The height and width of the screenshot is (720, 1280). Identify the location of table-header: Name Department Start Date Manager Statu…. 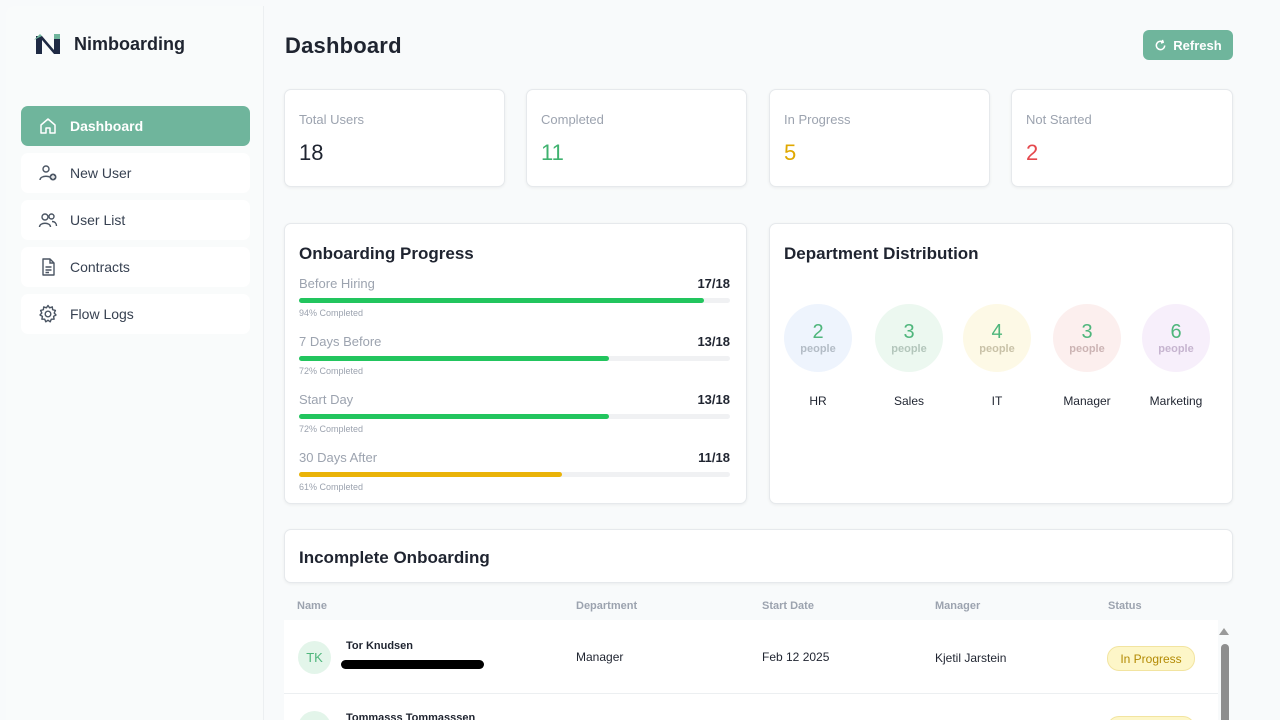
(767, 608).